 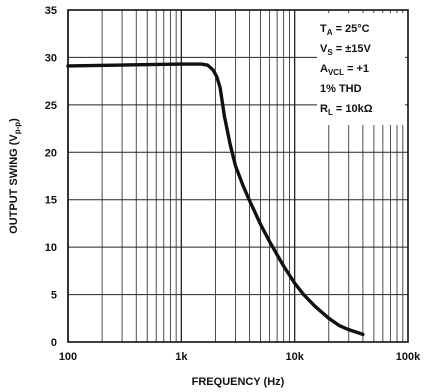 What do you see at coordinates (51, 11) in the screenshot?
I see `y-tick-label: 35` at bounding box center [51, 11].